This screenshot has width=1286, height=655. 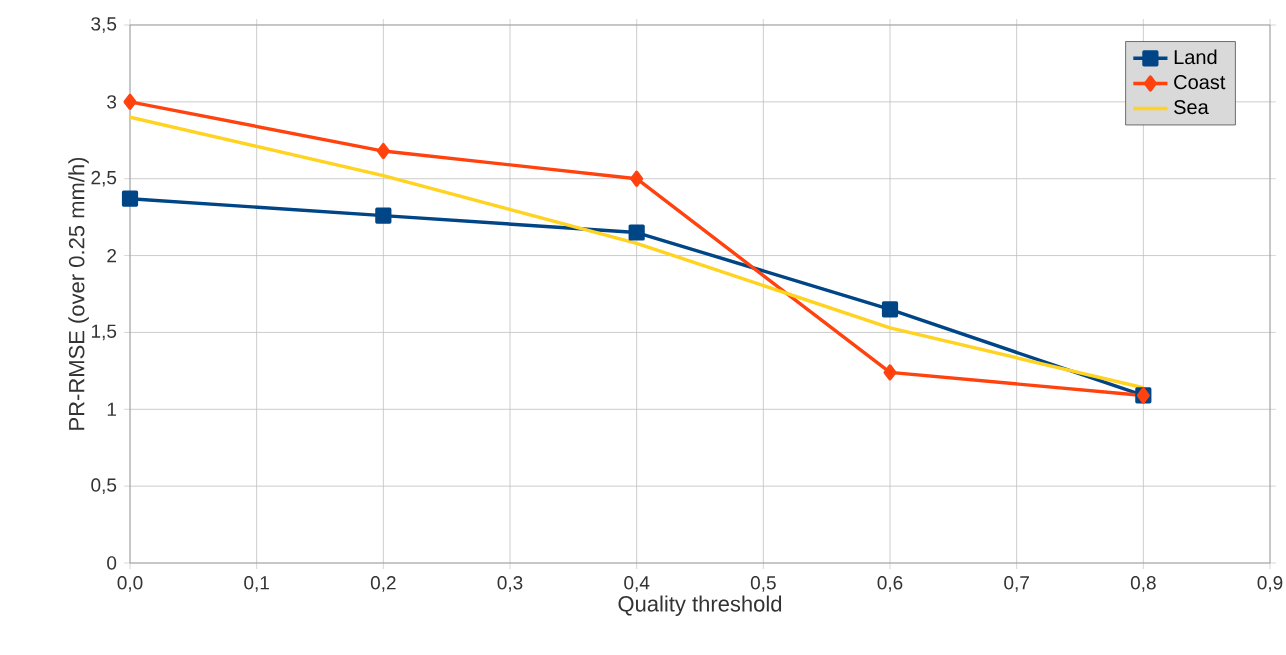 What do you see at coordinates (1270, 584) in the screenshot?
I see `x-tick-label: 0,9` at bounding box center [1270, 584].